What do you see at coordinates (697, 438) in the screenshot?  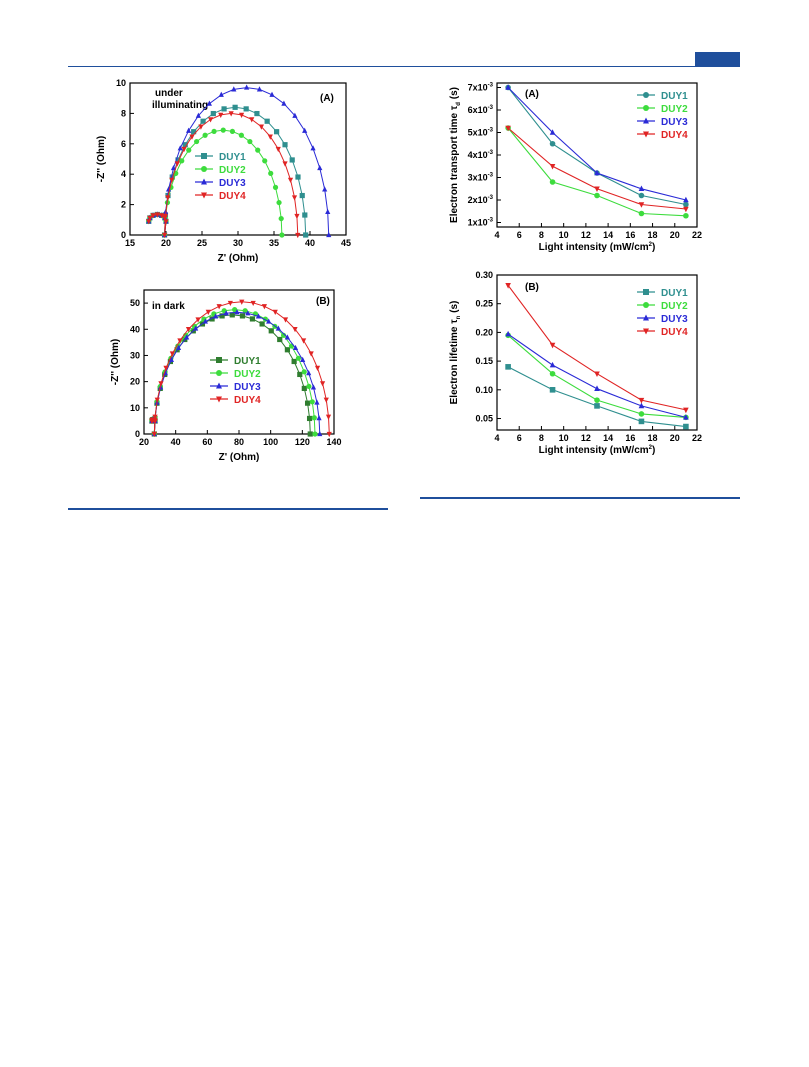 I see `x-tick-label: 22` at bounding box center [697, 438].